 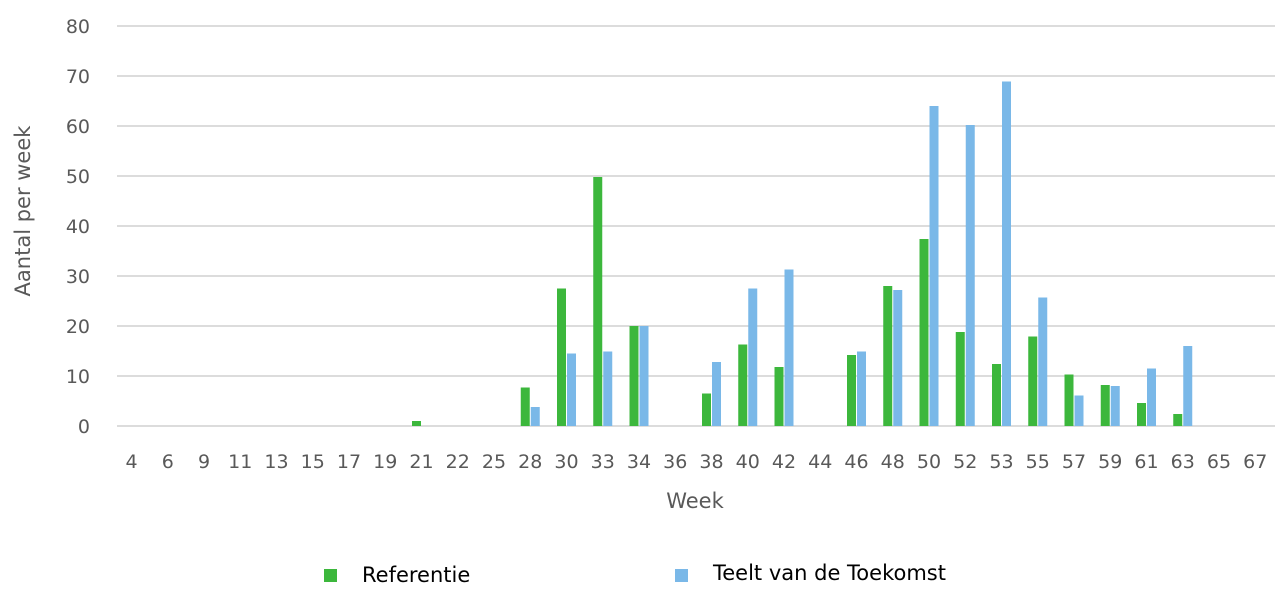 I want to click on y-axis-ticks: 0 10 20 30 40 50 60 70 80, so click(x=78, y=227).